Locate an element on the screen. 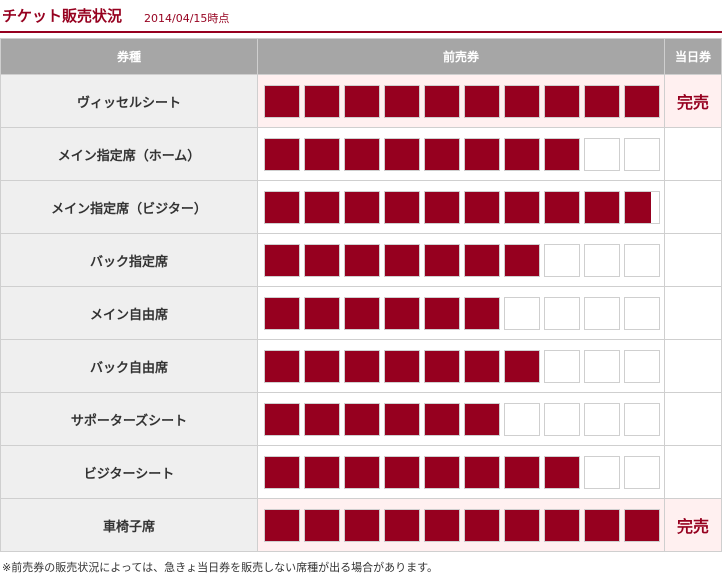  seat-type-label: バック指定席 is located at coordinates (129, 260).